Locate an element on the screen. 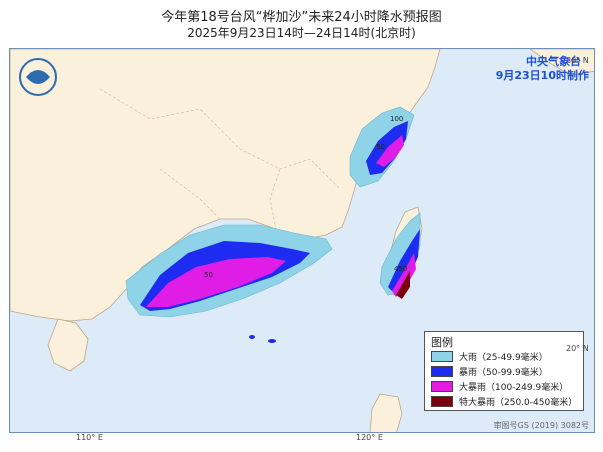  cma-logo-mark is located at coordinates (38, 77).